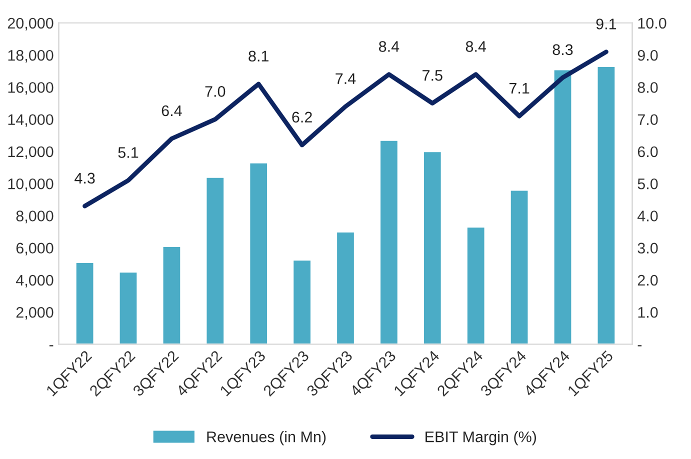  What do you see at coordinates (31, 88) in the screenshot?
I see `y-tick-label: 16,000` at bounding box center [31, 88].